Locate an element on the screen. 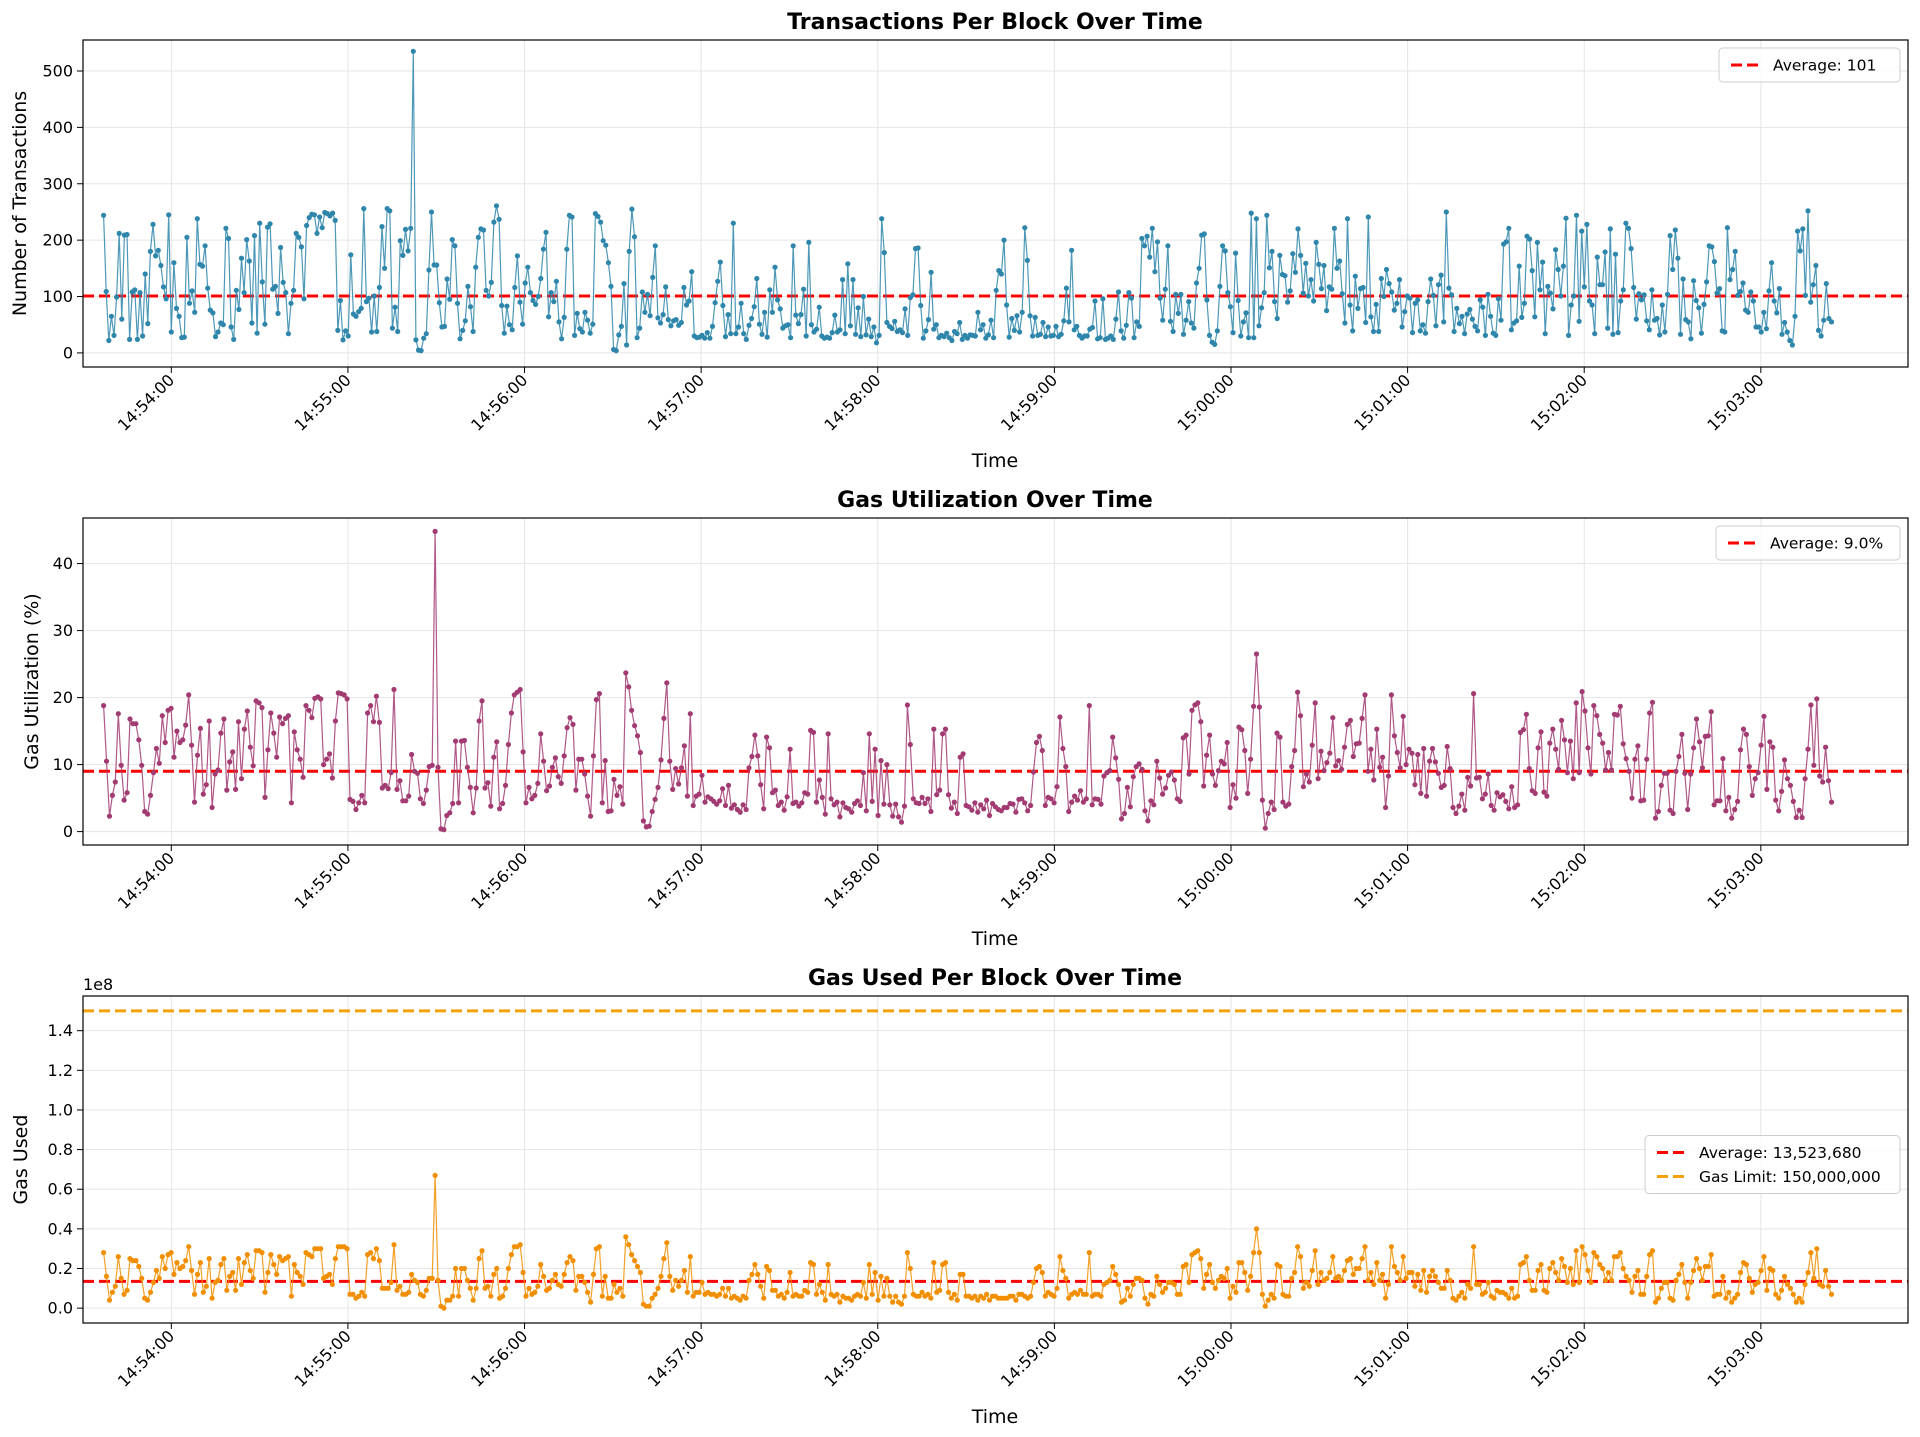 This screenshot has width=1920, height=1437. legend-box is located at coordinates (1808, 543).